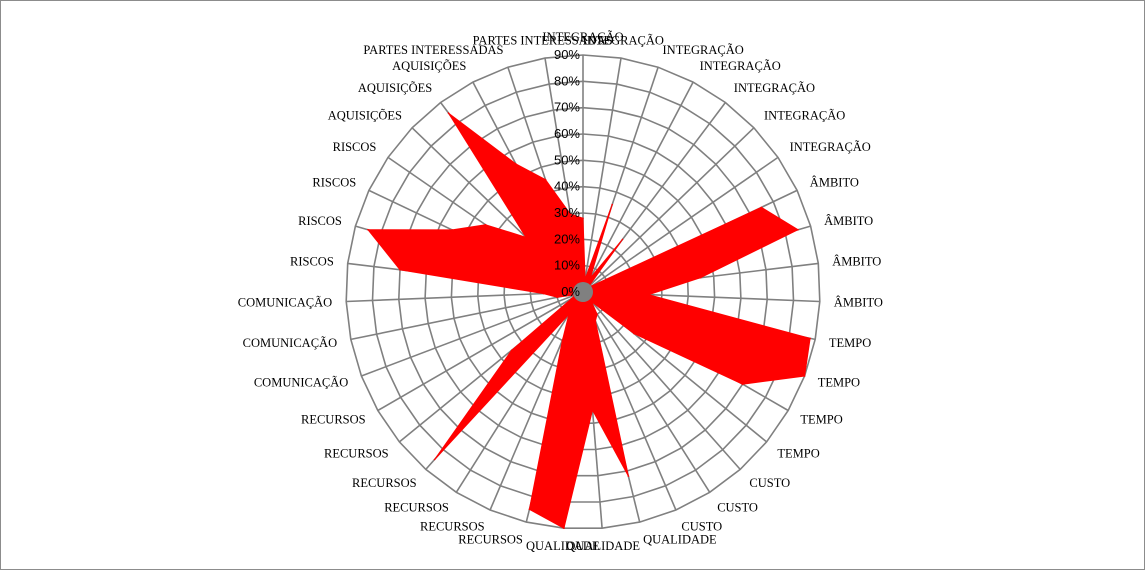 Image resolution: width=1145 pixels, height=570 pixels. I want to click on hub-layer, so click(583, 292).